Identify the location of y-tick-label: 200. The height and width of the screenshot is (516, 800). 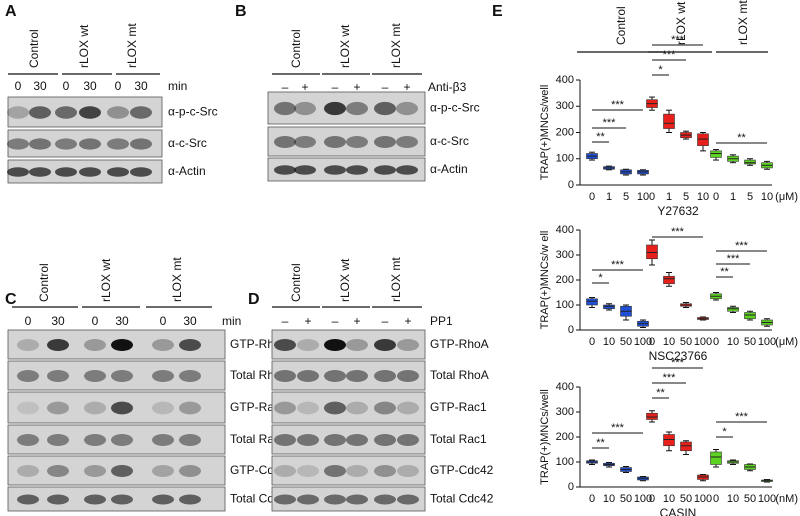
(565, 280).